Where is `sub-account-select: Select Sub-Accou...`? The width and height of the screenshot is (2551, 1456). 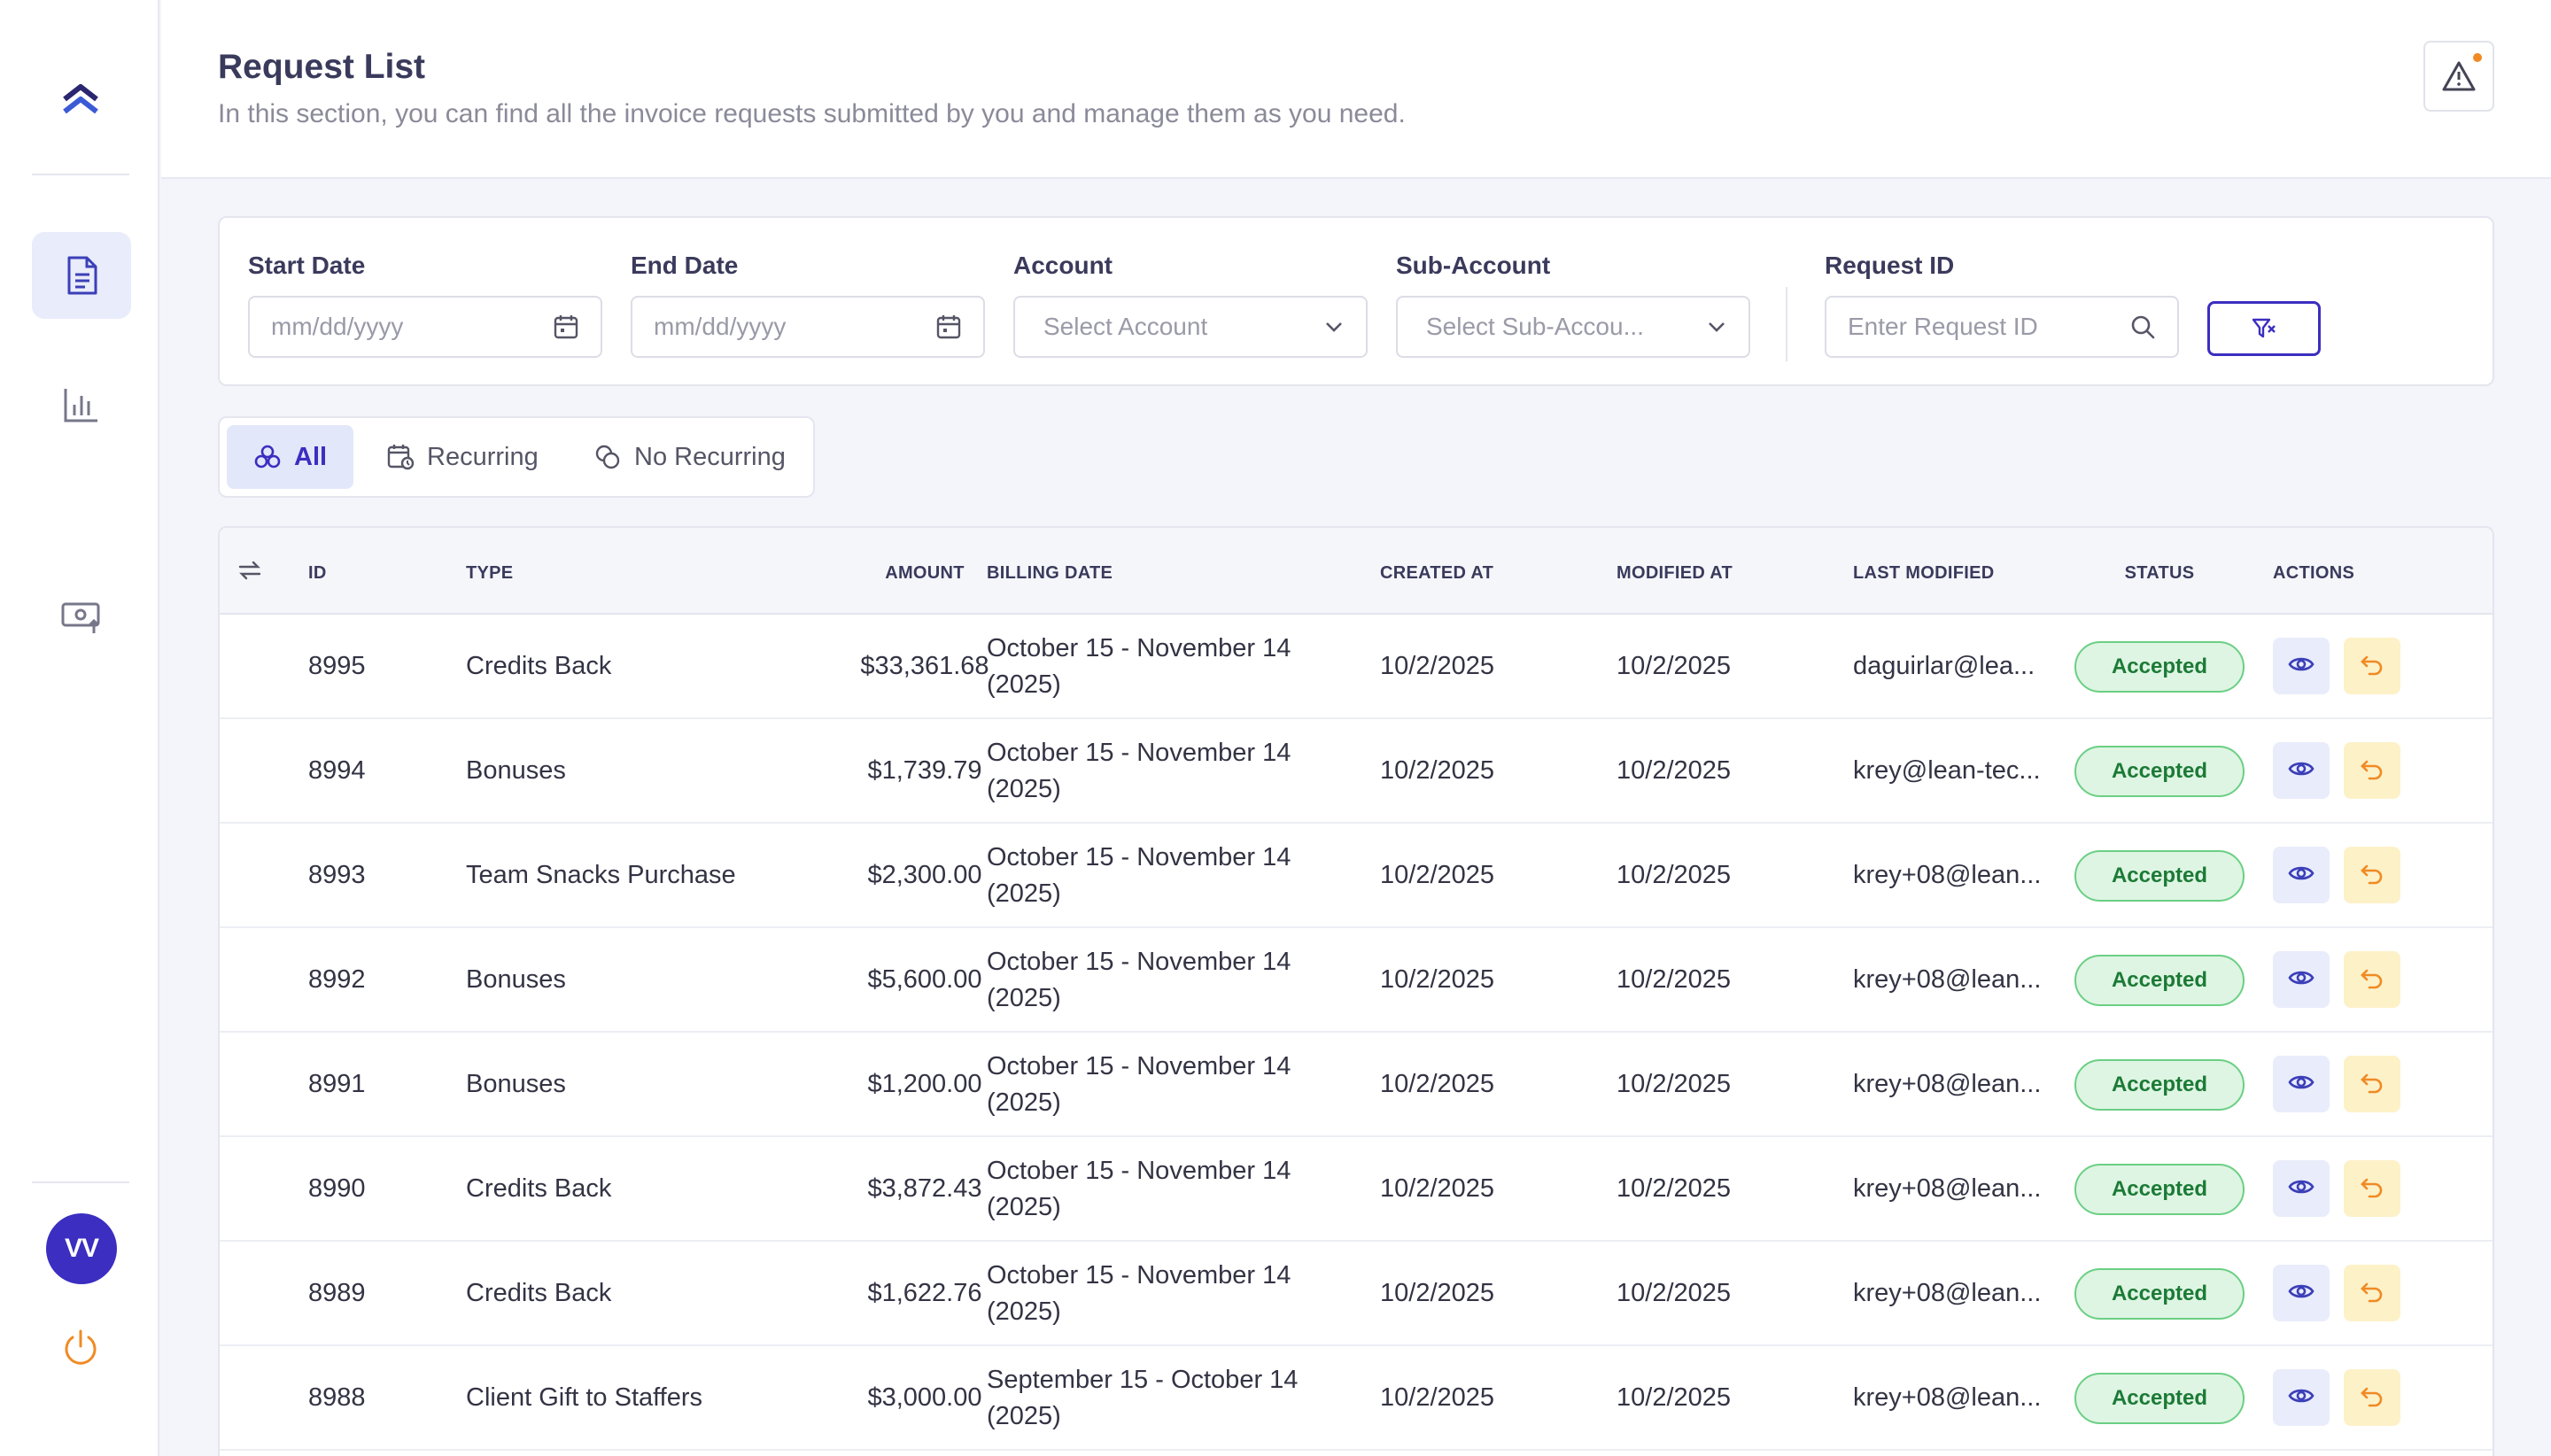
sub-account-select: Select Sub-Accou... is located at coordinates (1573, 327).